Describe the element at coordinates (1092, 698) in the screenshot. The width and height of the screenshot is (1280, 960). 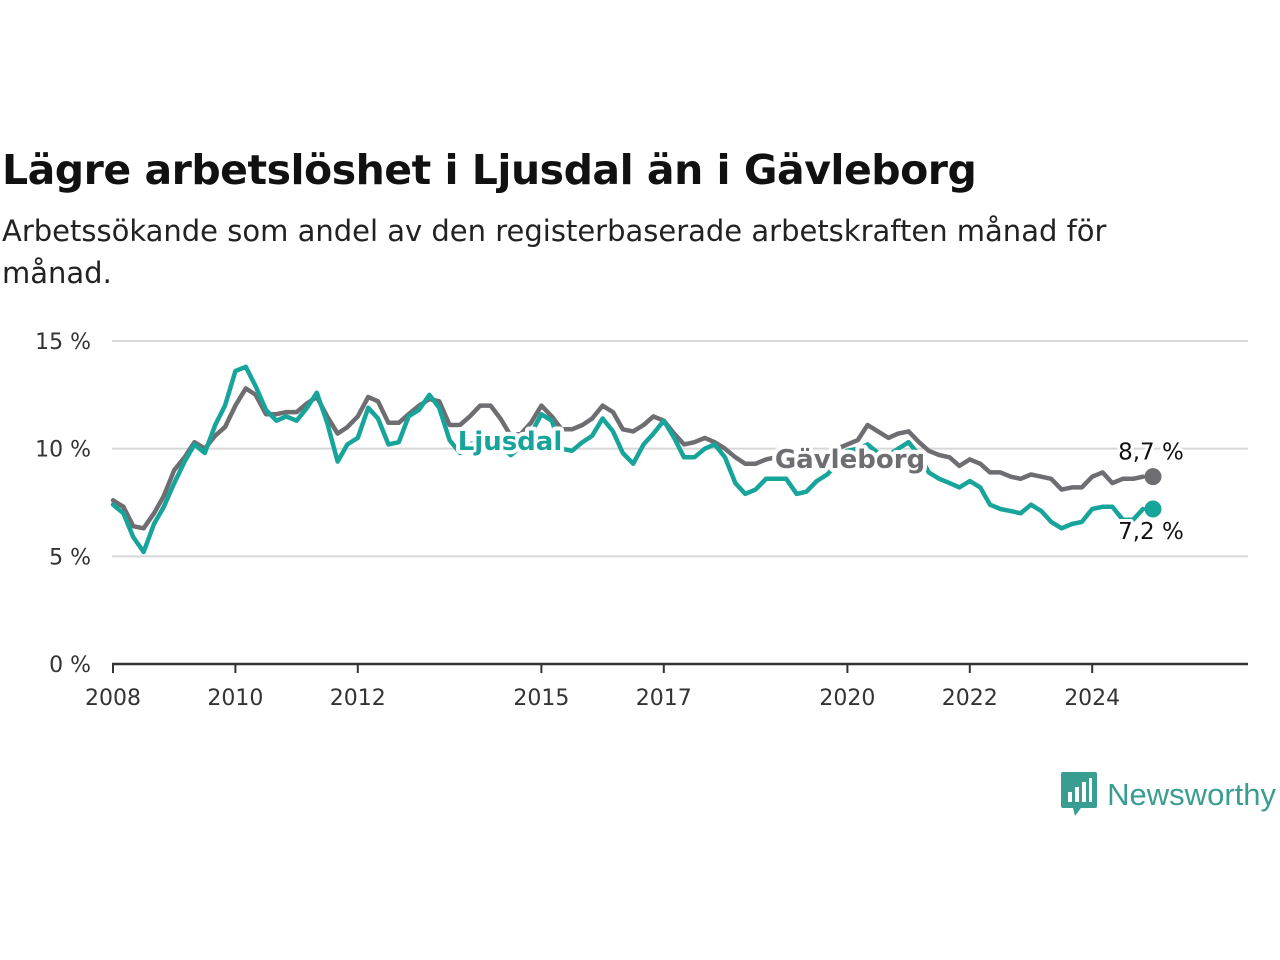
I see `x-tick-label: 2024` at that location.